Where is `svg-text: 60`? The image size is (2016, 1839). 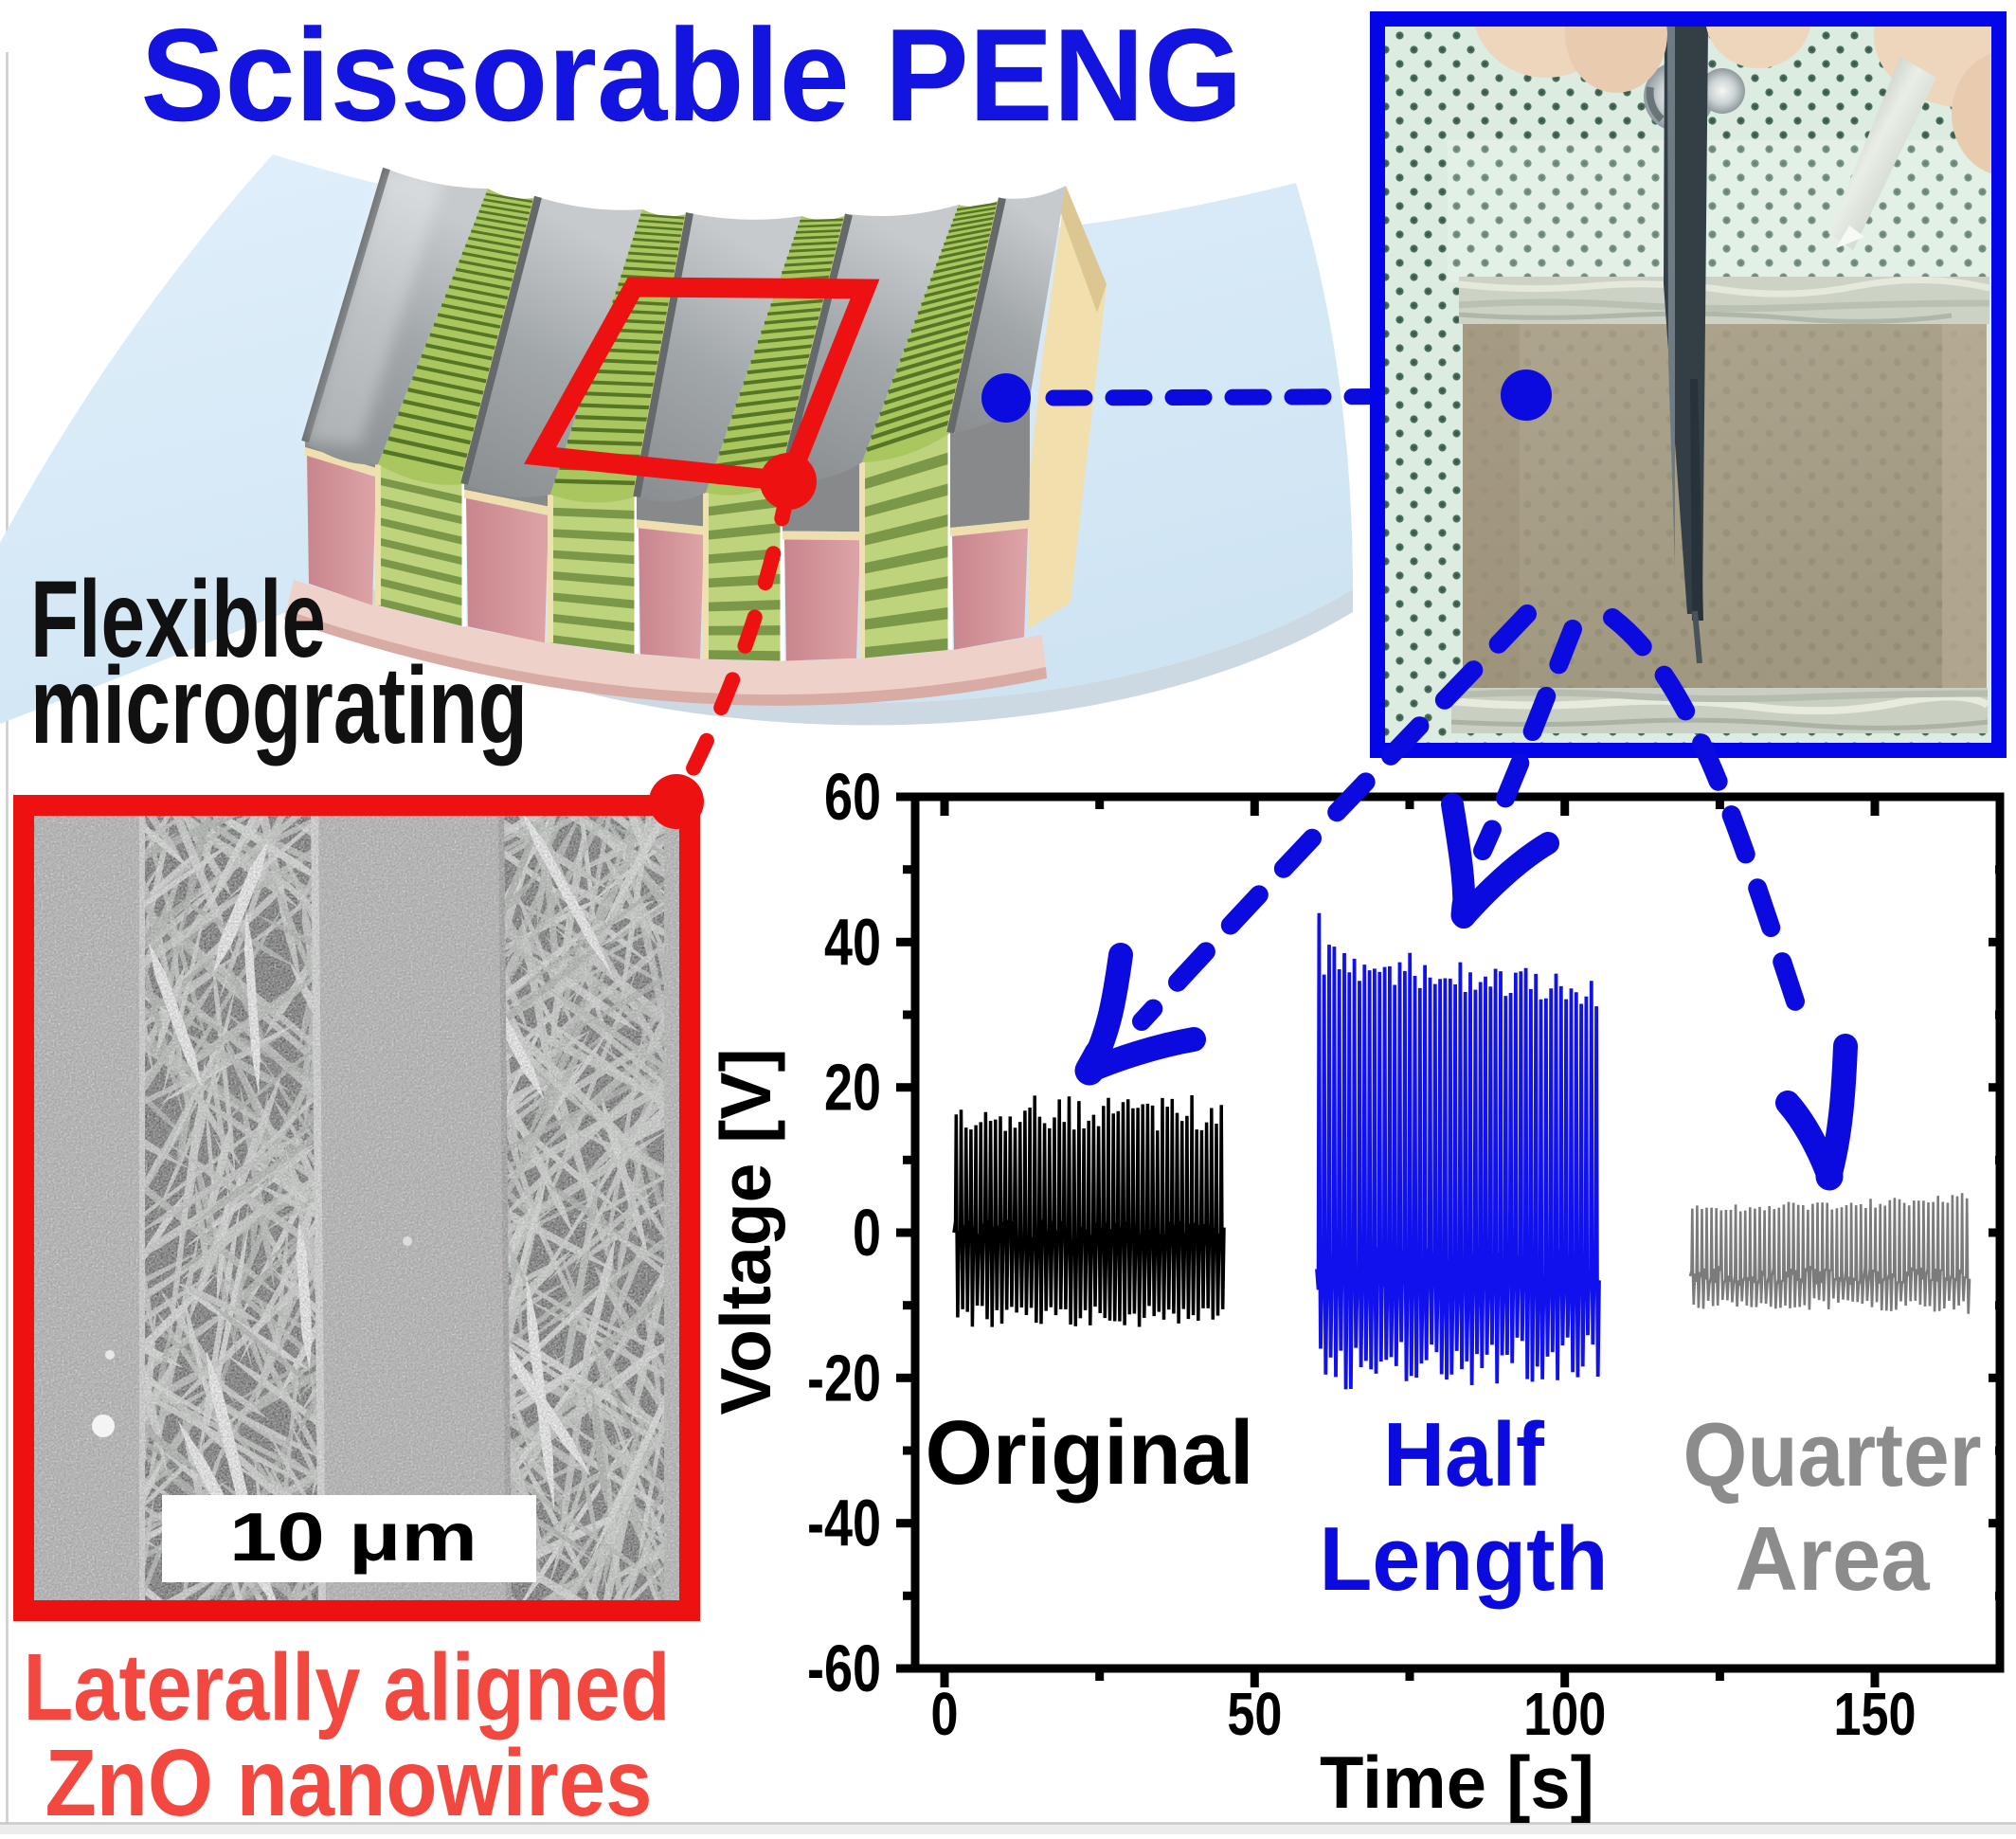 svg-text: 60 is located at coordinates (852, 797).